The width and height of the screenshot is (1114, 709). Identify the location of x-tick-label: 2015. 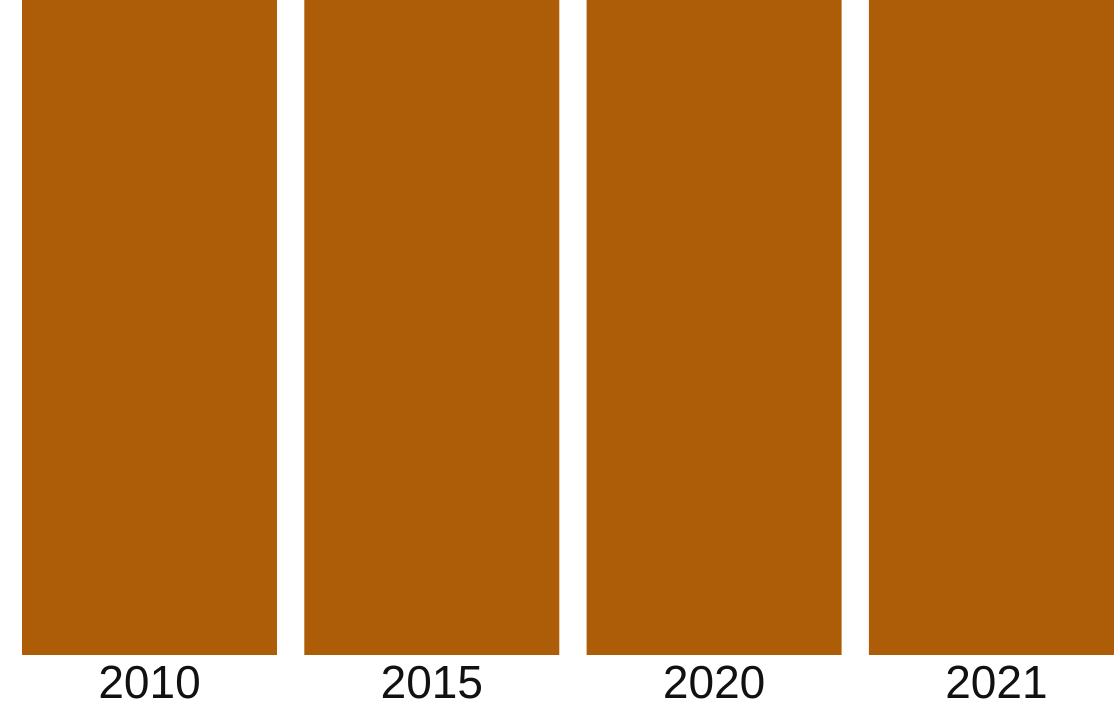
(432, 682).